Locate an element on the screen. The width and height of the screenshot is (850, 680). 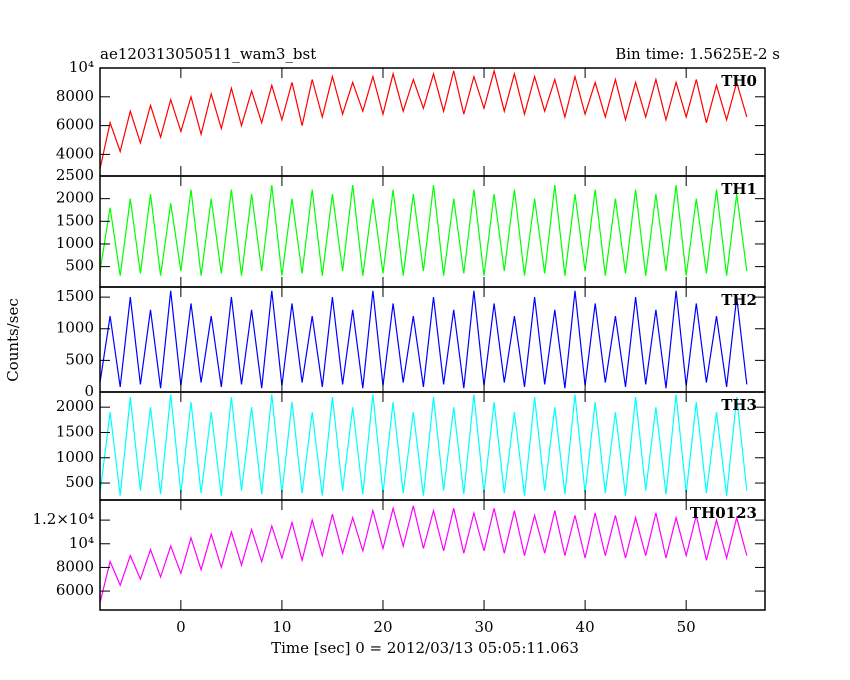
panel-label: TH1 is located at coordinates (739, 189).